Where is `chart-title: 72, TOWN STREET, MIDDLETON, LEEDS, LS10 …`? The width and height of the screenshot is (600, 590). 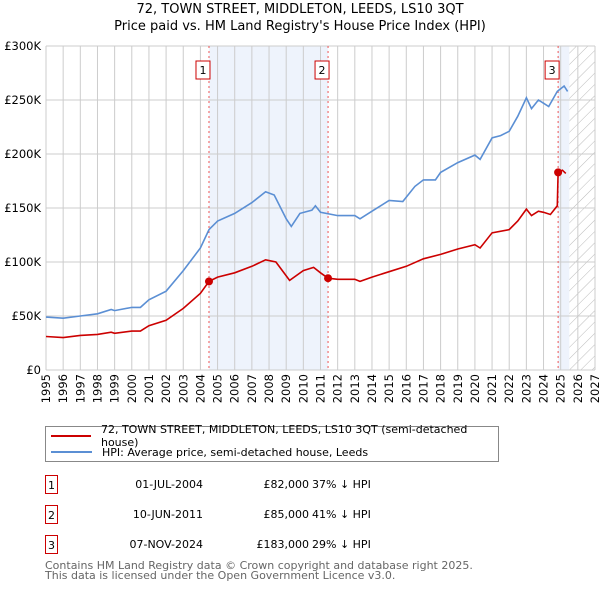
chart-title: 72, TOWN STREET, MIDDLETON, LEEDS, LS10 … is located at coordinates (300, 9).